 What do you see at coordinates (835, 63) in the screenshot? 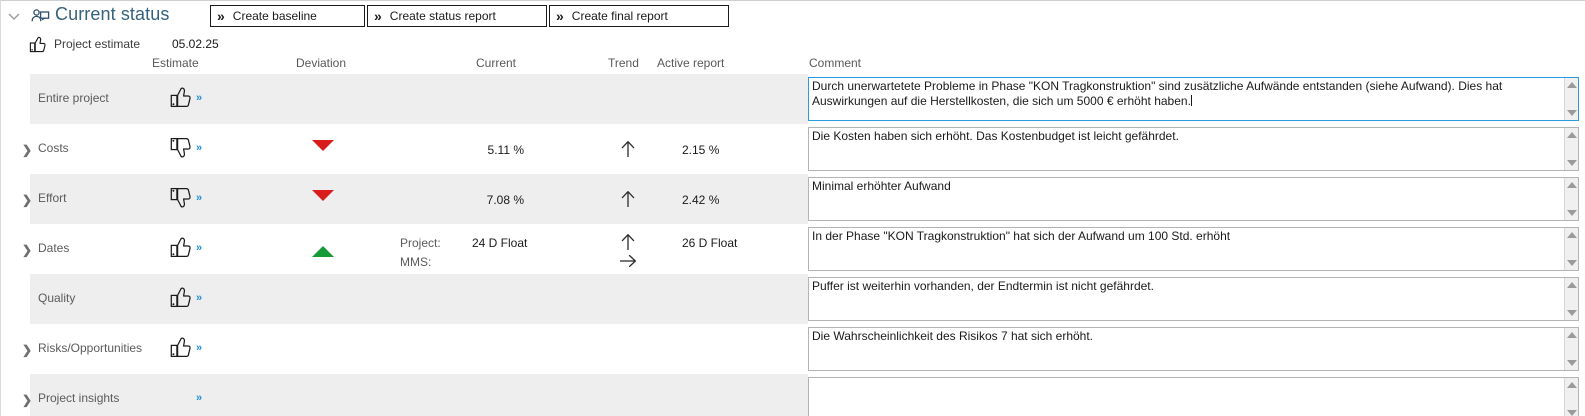
I see `column-header-comment: Comment` at bounding box center [835, 63].